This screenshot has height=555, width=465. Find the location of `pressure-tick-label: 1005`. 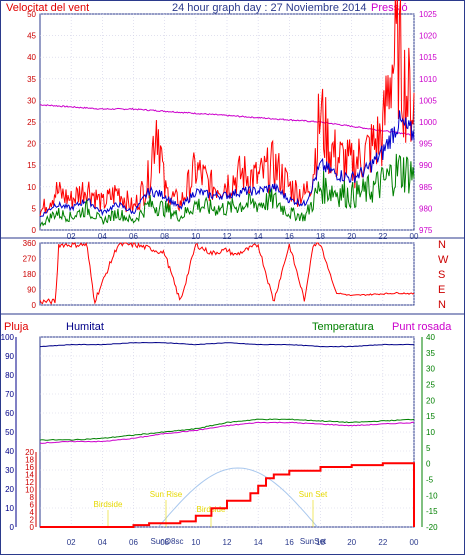

pressure-tick-label: 1005 is located at coordinates (428, 100).